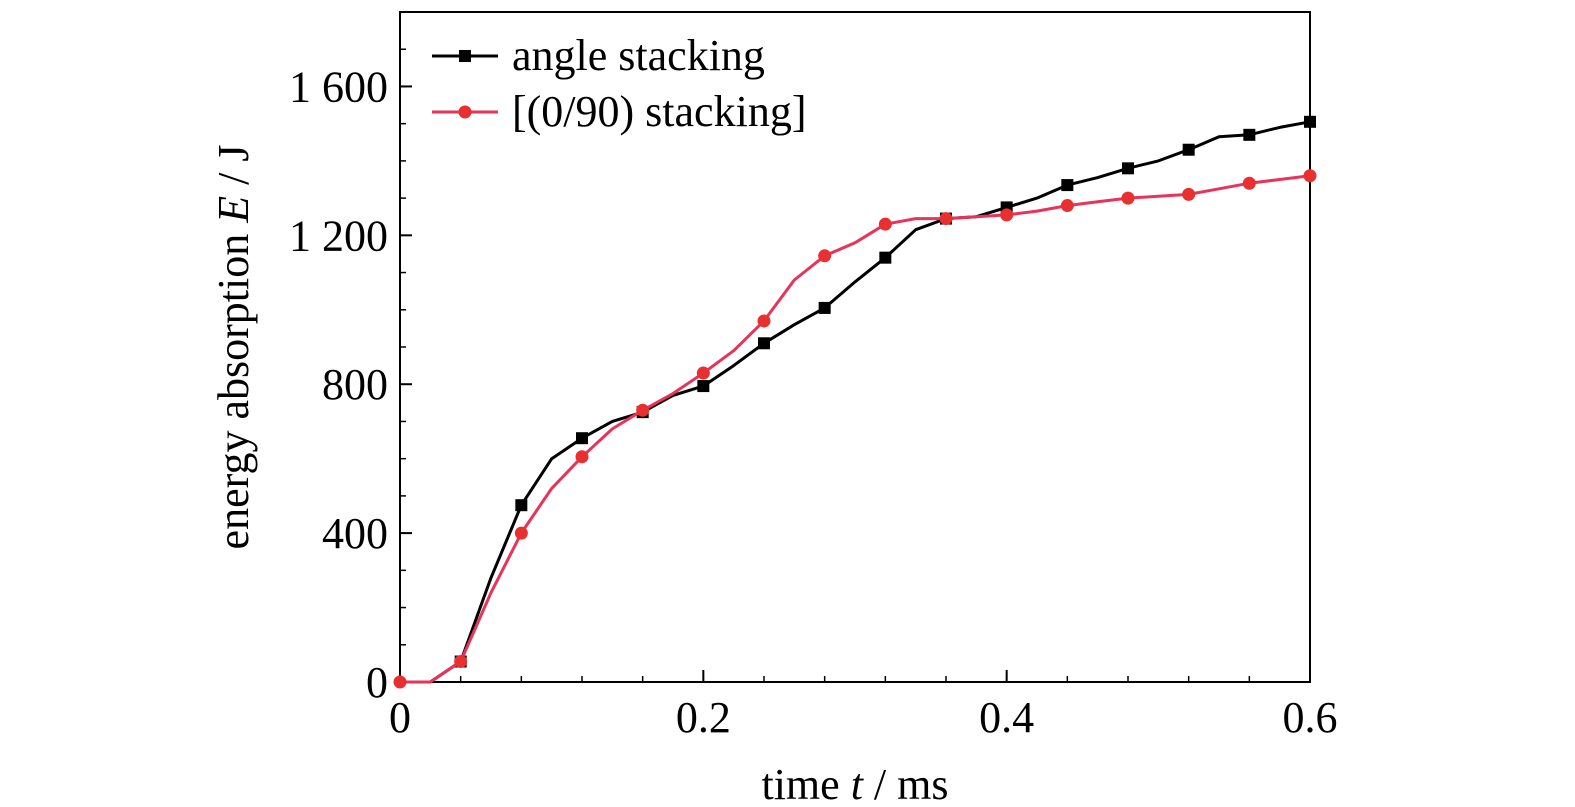  I want to click on y-tick-label: 1 200, so click(338, 235).